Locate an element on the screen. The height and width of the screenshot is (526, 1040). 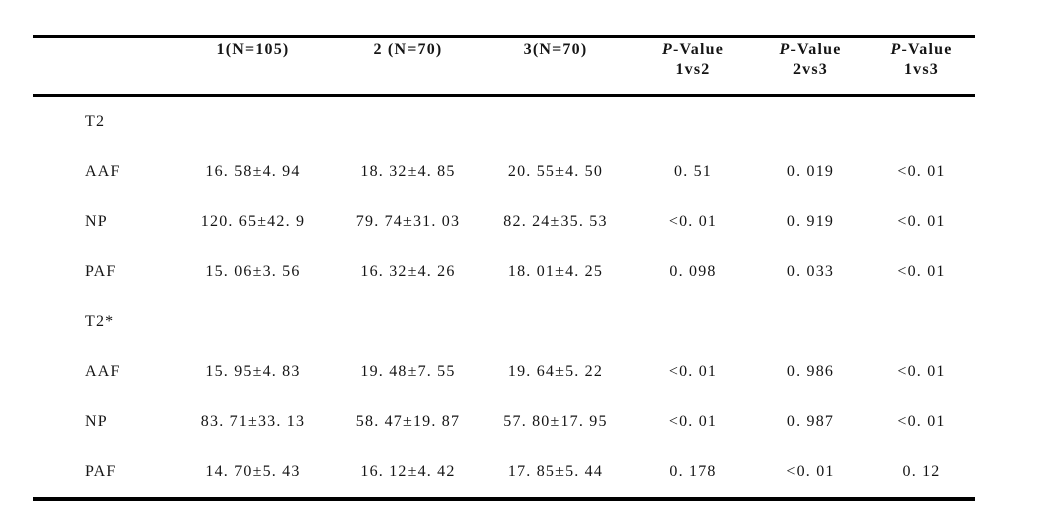
cell-value: 15. 95±4. 83 is located at coordinates (253, 371).